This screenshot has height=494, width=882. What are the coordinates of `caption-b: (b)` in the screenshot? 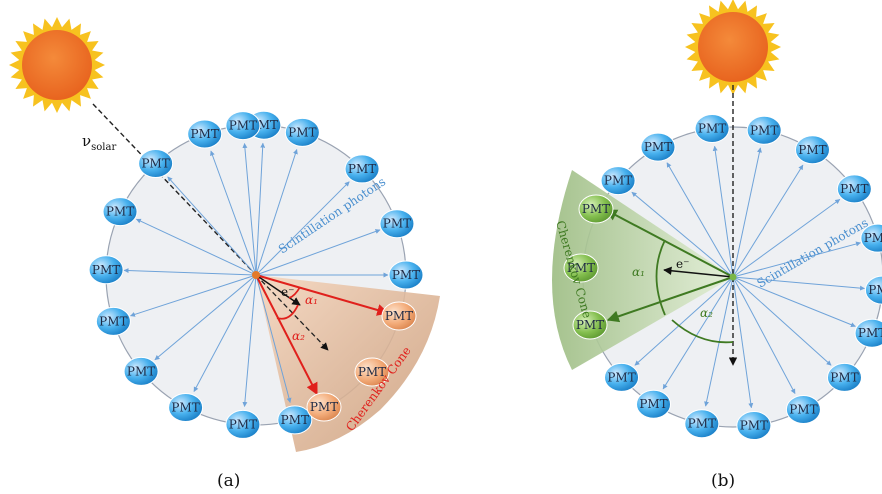 It's located at (723, 481).